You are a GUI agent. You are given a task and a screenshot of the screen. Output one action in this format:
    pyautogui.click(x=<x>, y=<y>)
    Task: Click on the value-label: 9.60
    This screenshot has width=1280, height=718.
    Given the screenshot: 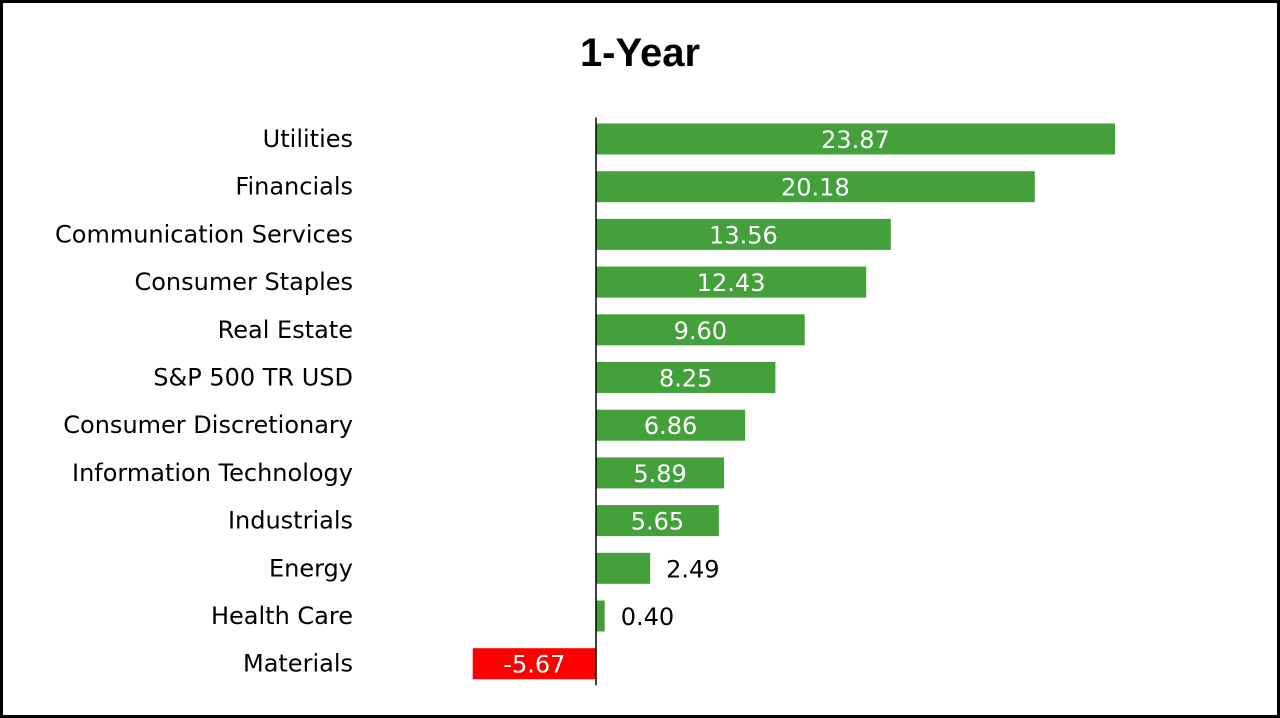 What is the action you would take?
    pyautogui.click(x=700, y=331)
    